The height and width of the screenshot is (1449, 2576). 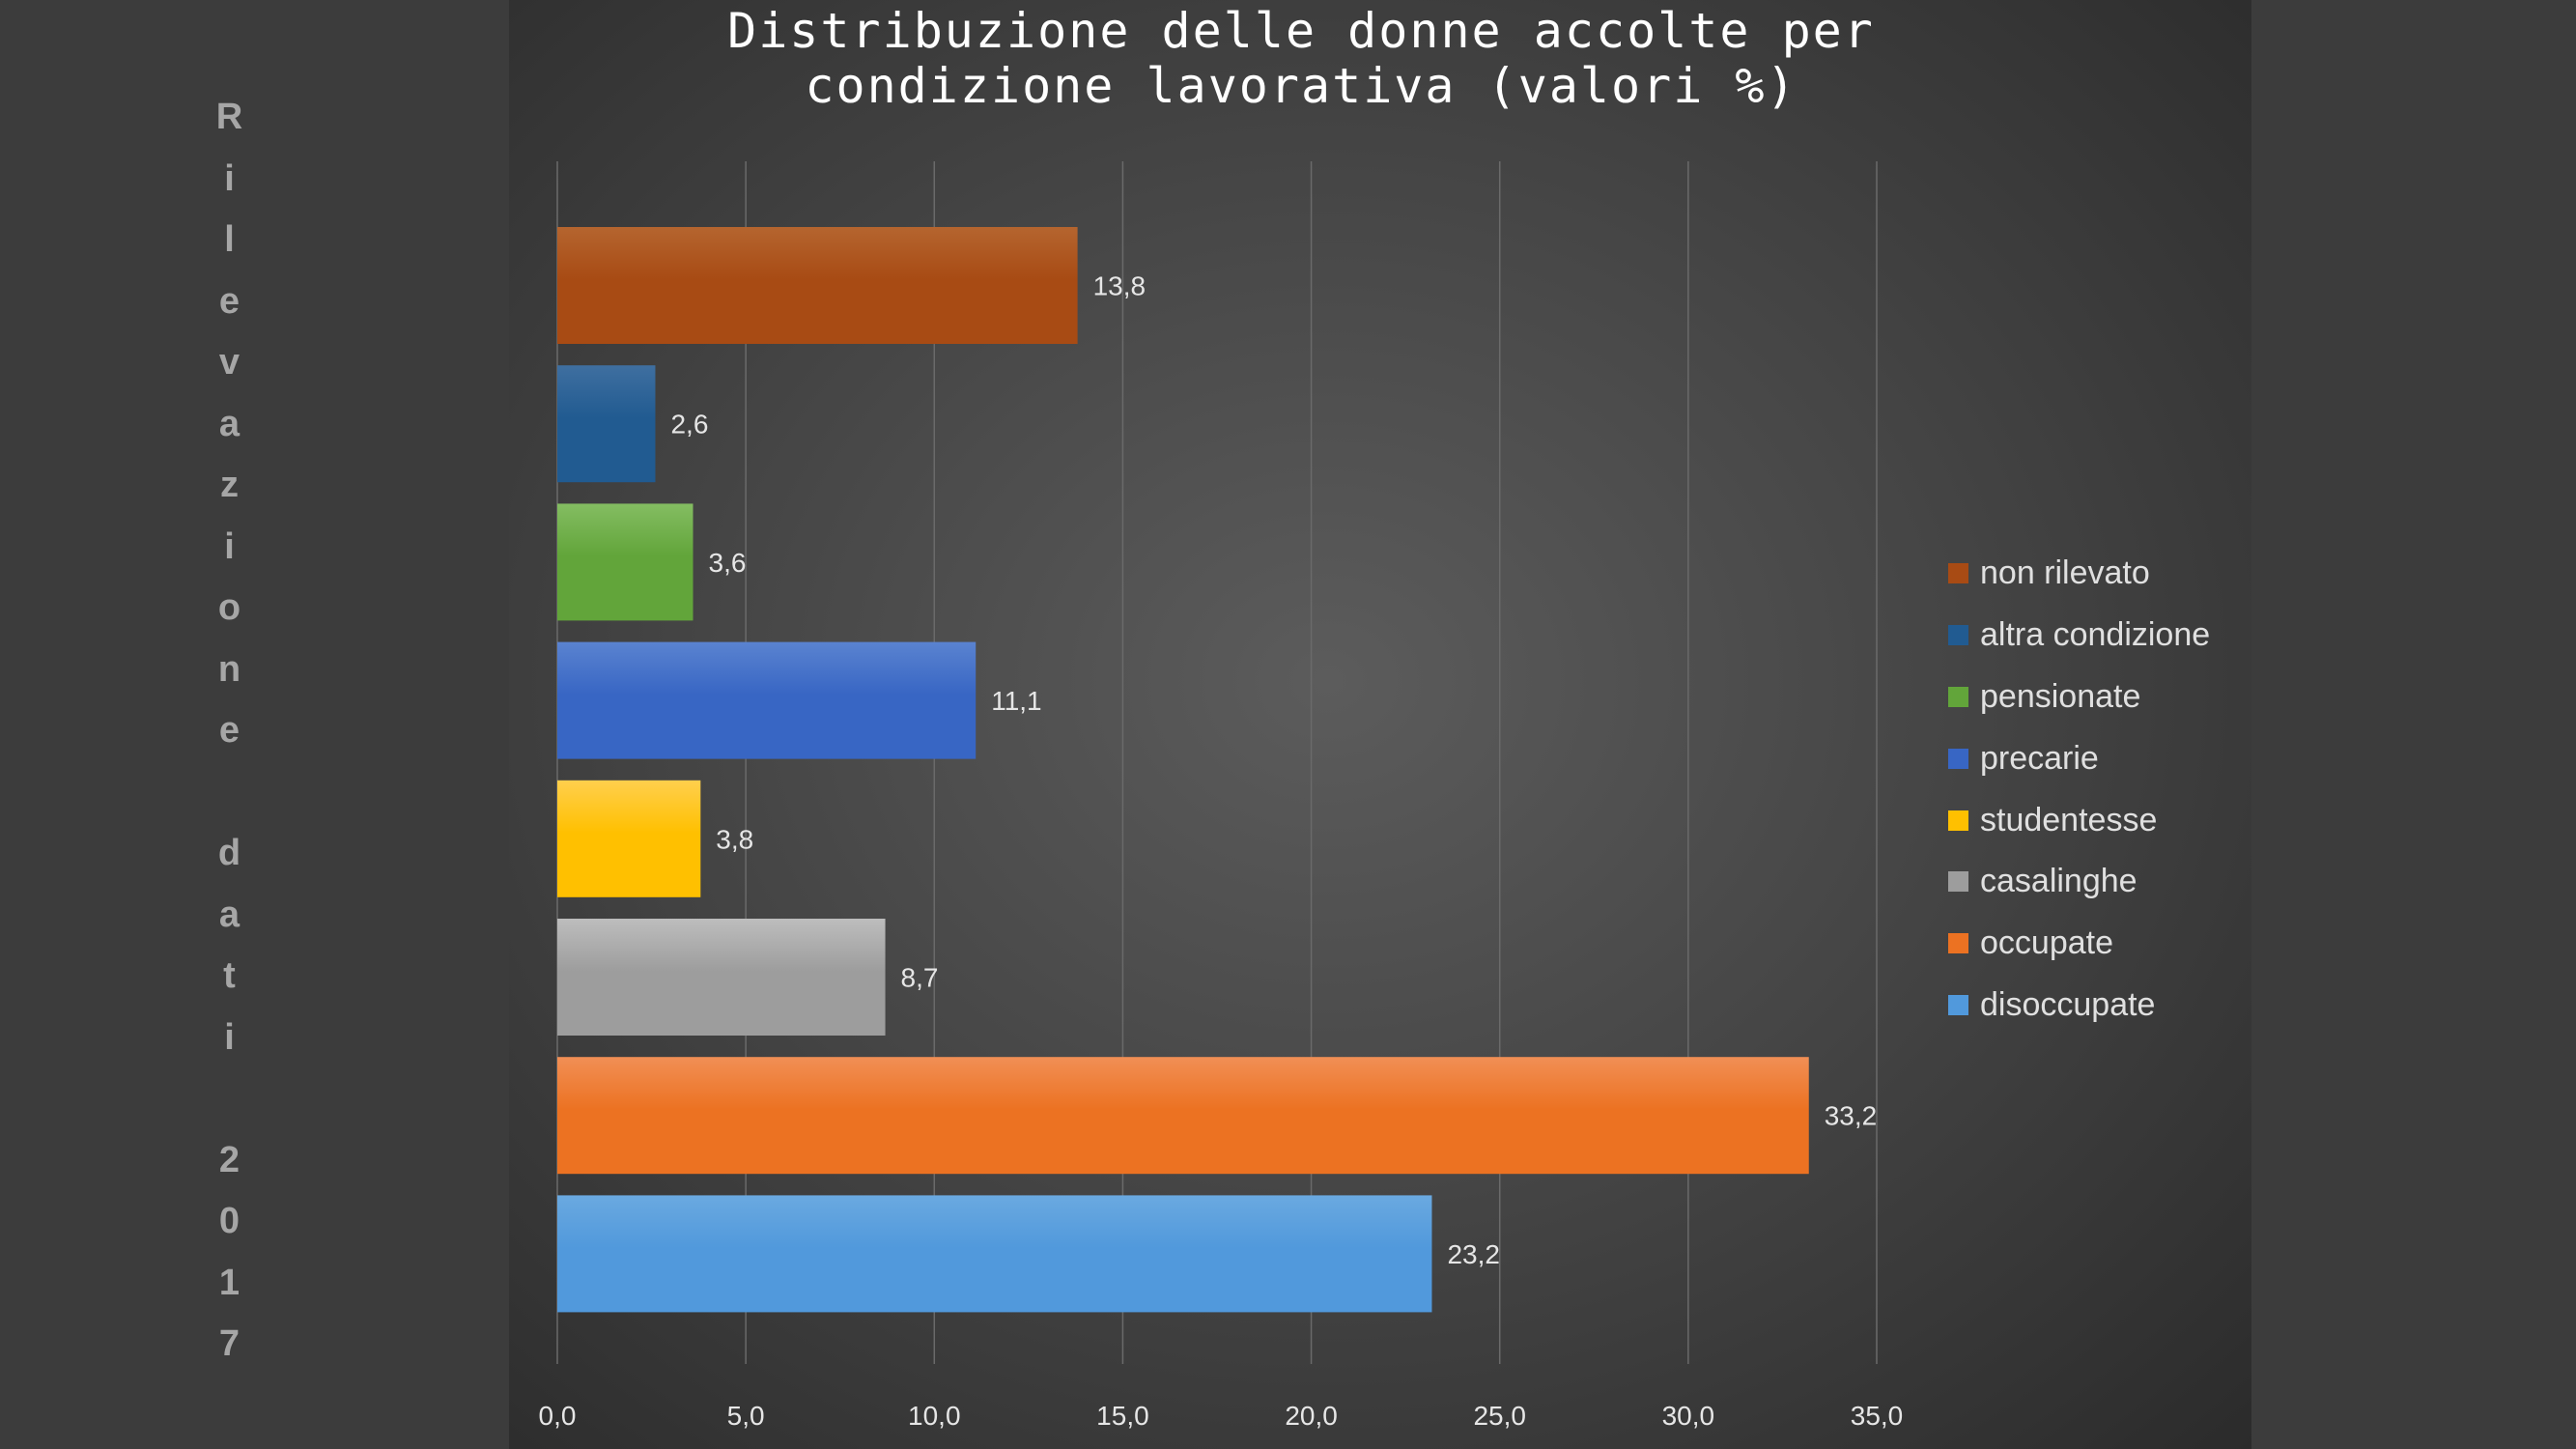 What do you see at coordinates (2068, 1004) in the screenshot?
I see `legend-label: disoccupate` at bounding box center [2068, 1004].